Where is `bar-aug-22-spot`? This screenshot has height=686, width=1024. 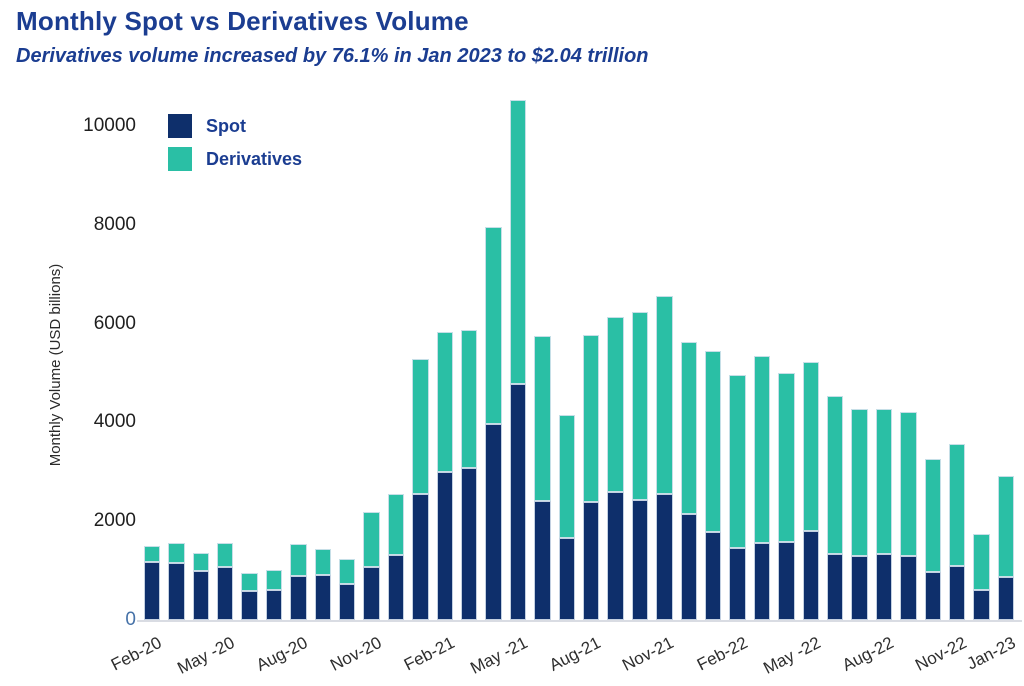
bar-aug-22-spot is located at coordinates (884, 586).